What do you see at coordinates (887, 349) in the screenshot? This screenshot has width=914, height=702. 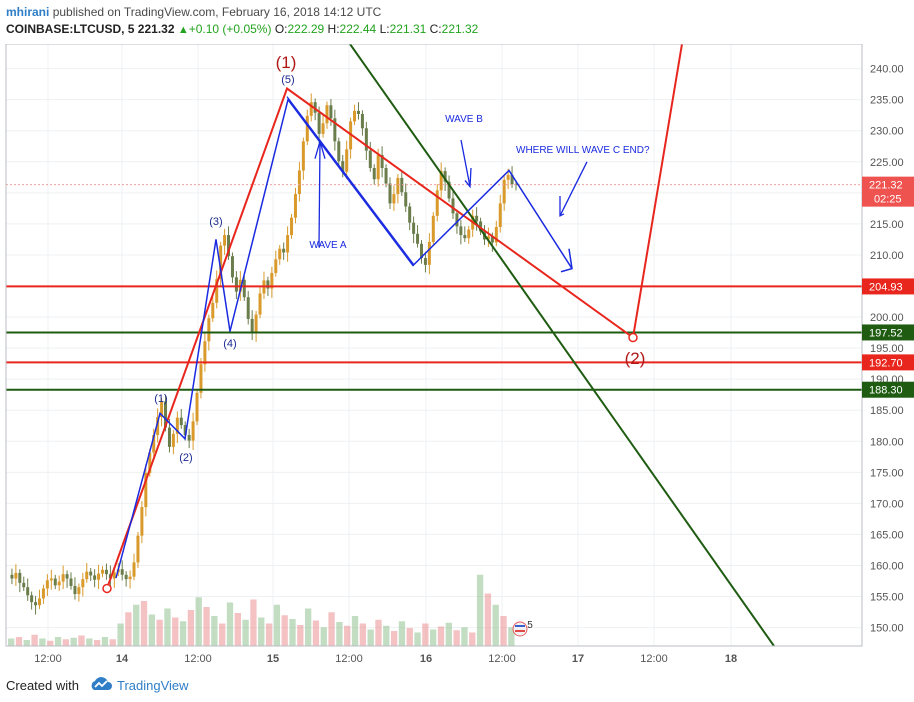 I see `y-tick-label: 195.00` at bounding box center [887, 349].